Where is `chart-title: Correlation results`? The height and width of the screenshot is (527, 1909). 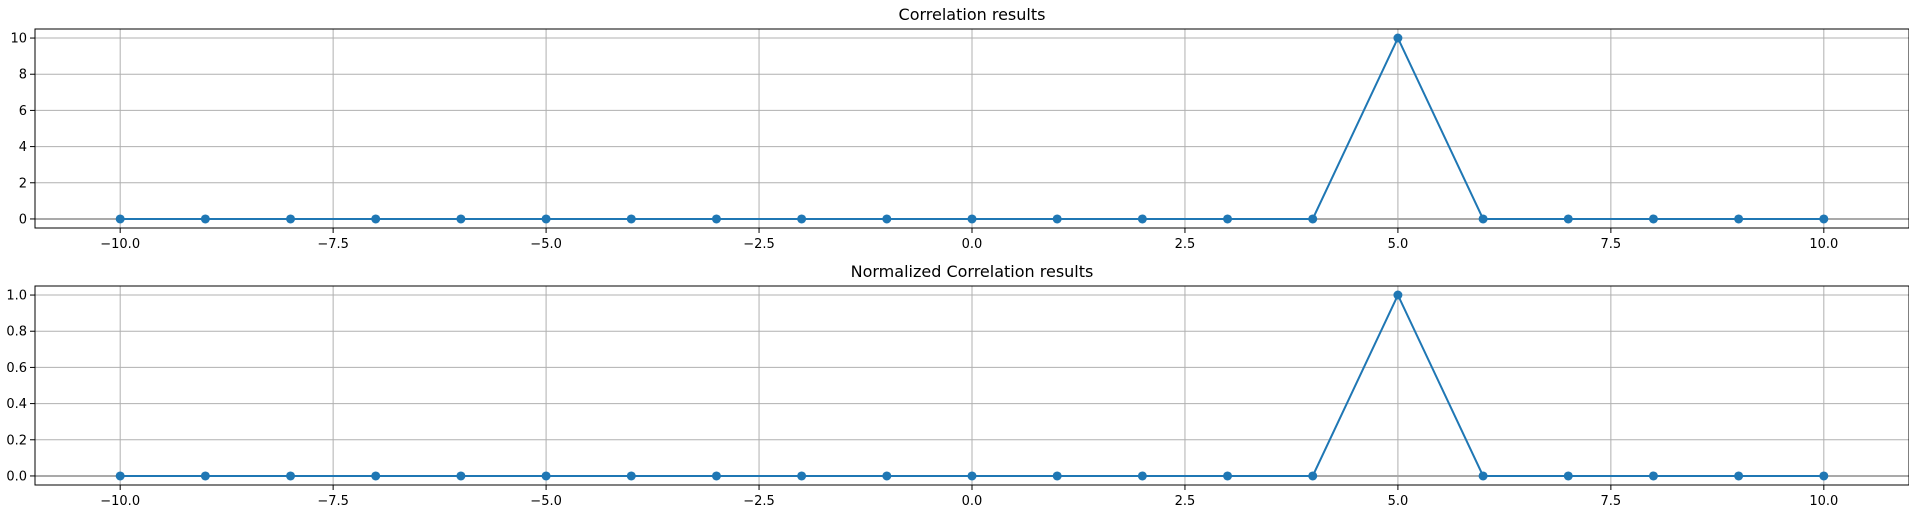 chart-title: Correlation results is located at coordinates (972, 14).